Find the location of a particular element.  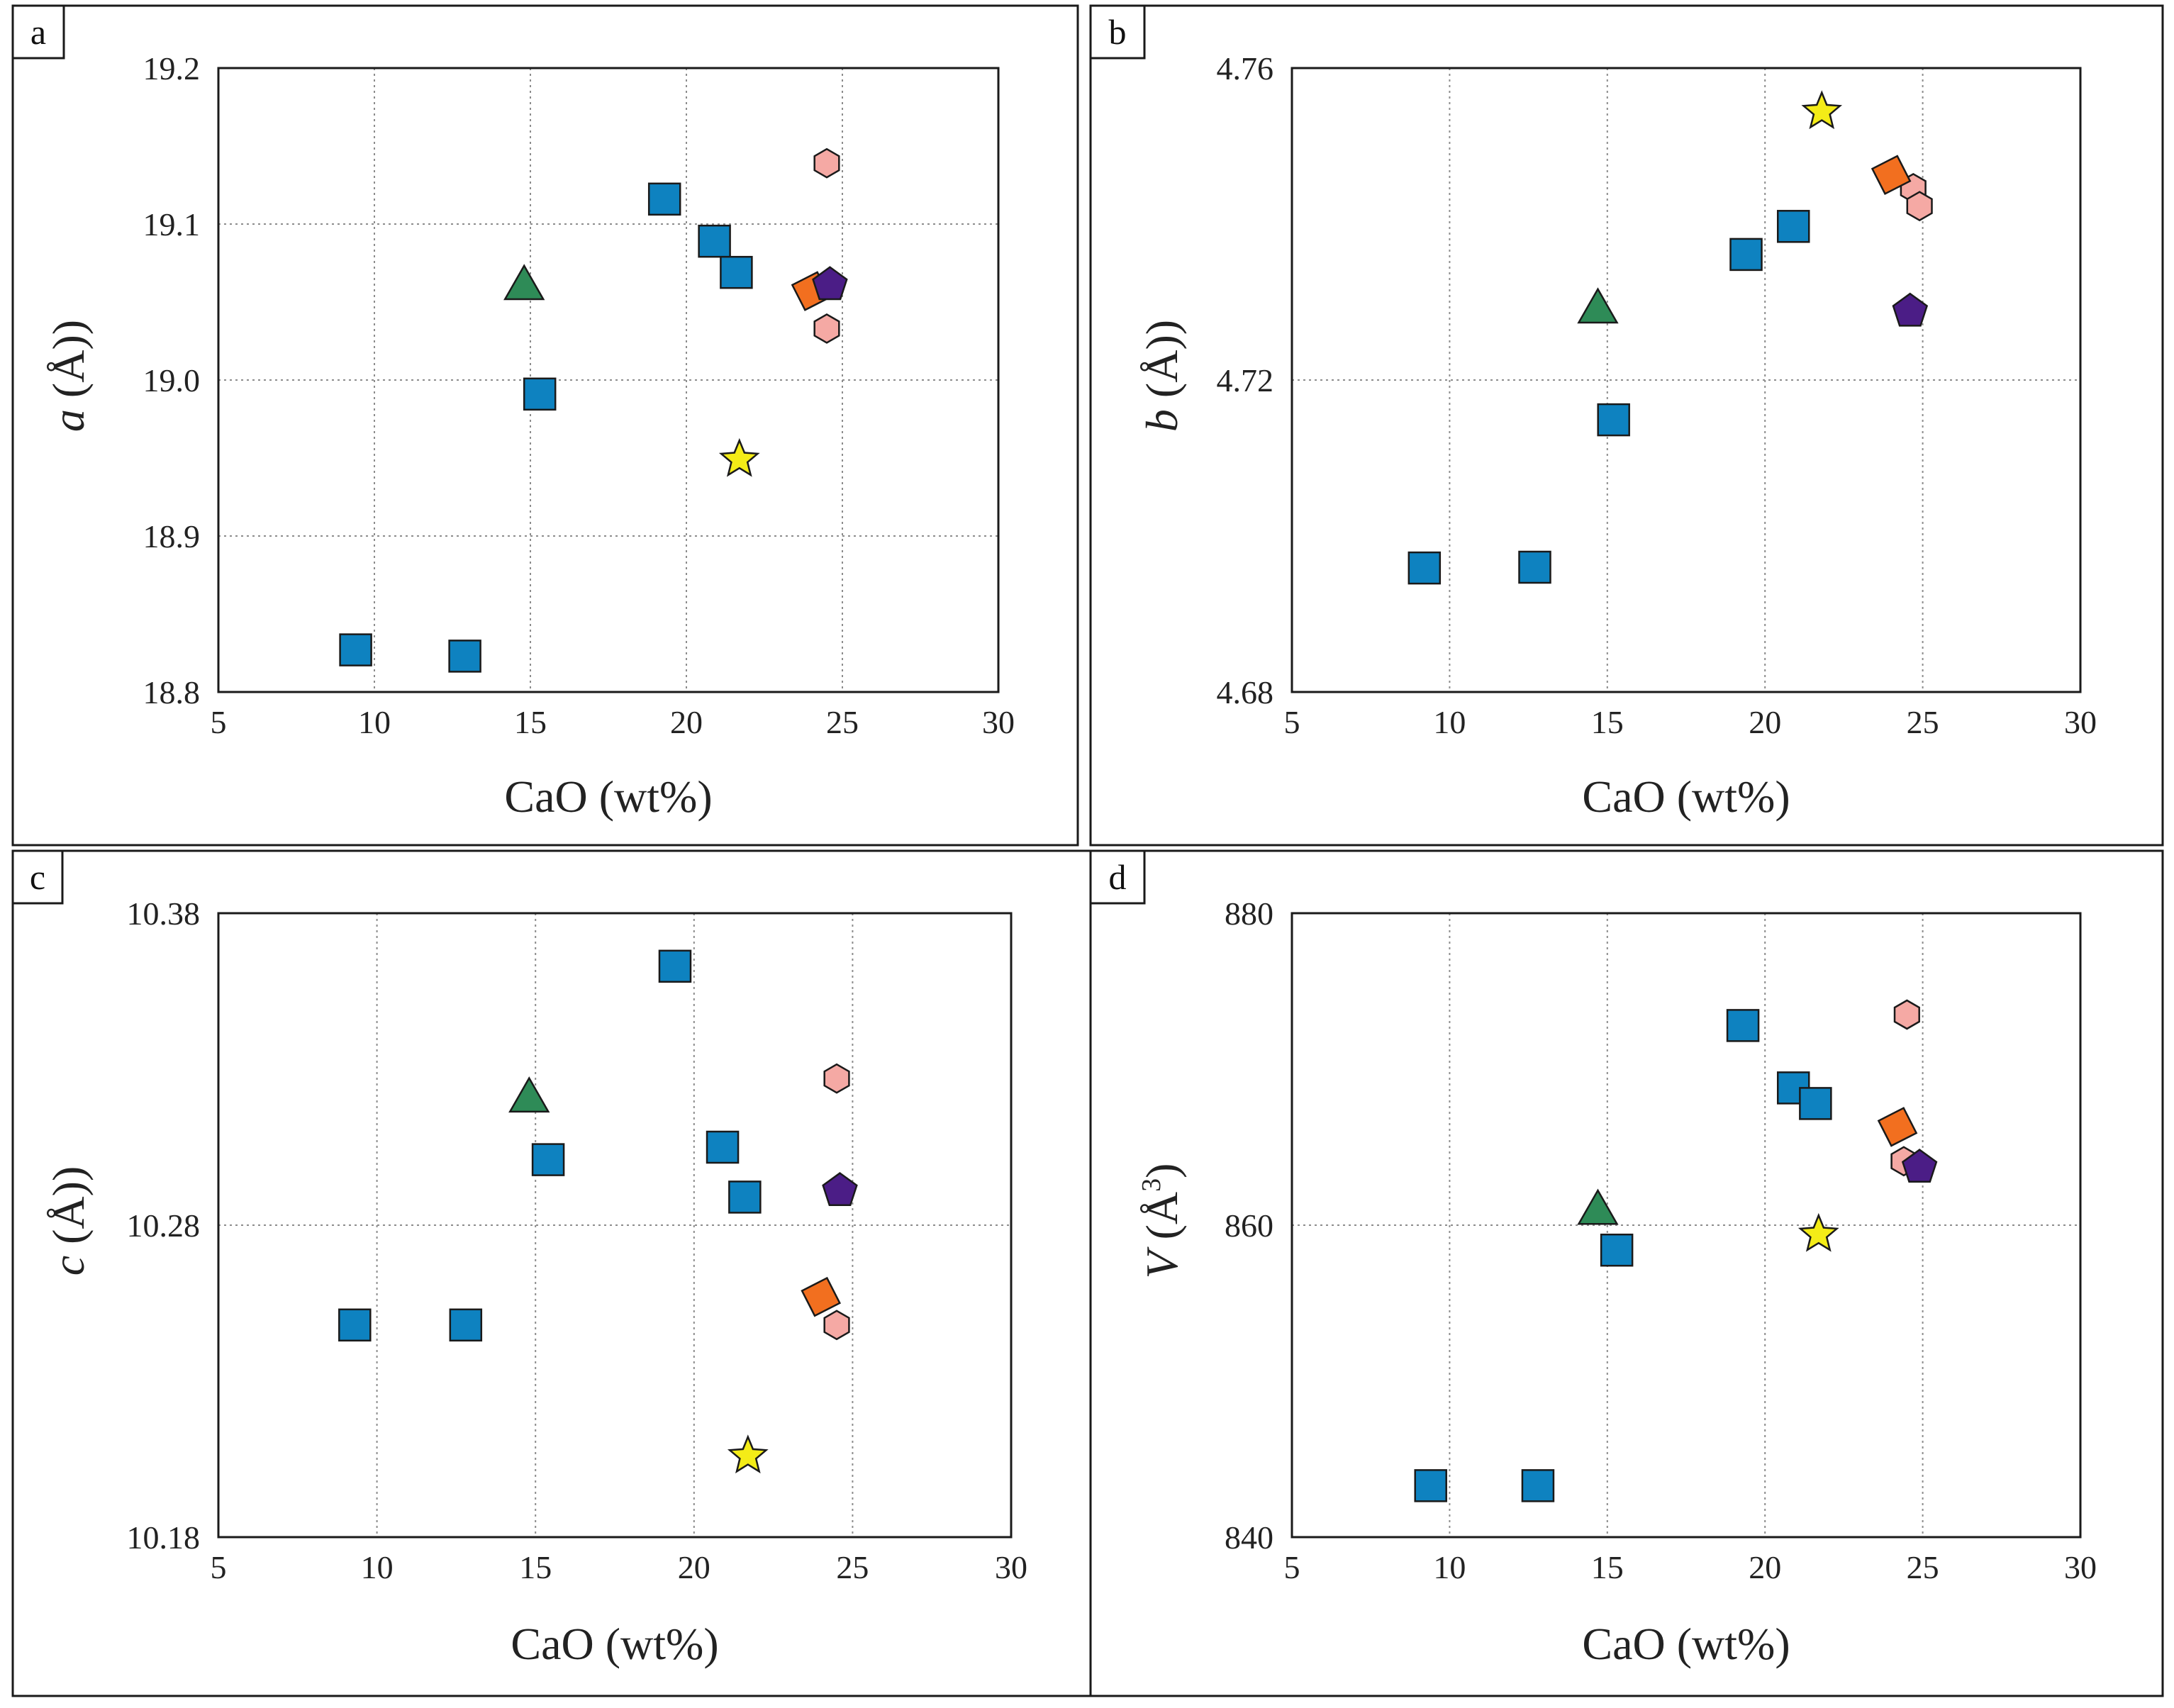

y-tick-label: 10.38 is located at coordinates (164, 914).